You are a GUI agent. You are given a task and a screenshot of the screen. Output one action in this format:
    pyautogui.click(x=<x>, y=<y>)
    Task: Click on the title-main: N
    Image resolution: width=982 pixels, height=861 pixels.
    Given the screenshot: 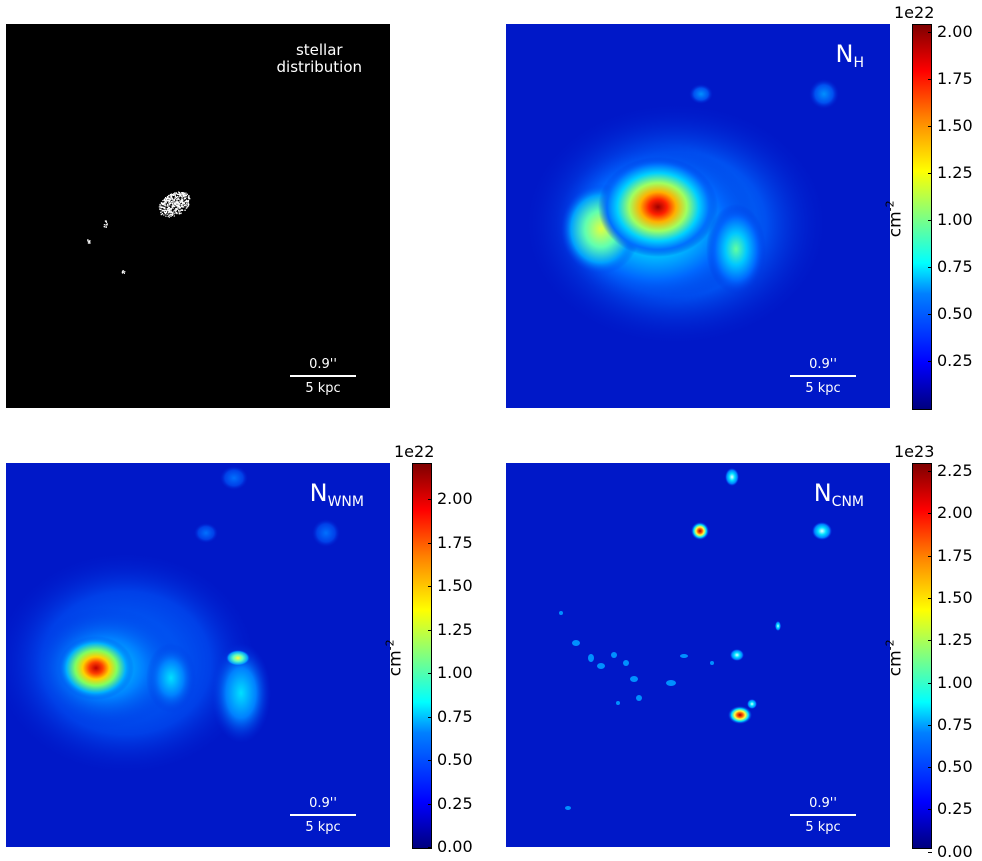 What is the action you would take?
    pyautogui.click(x=844, y=54)
    